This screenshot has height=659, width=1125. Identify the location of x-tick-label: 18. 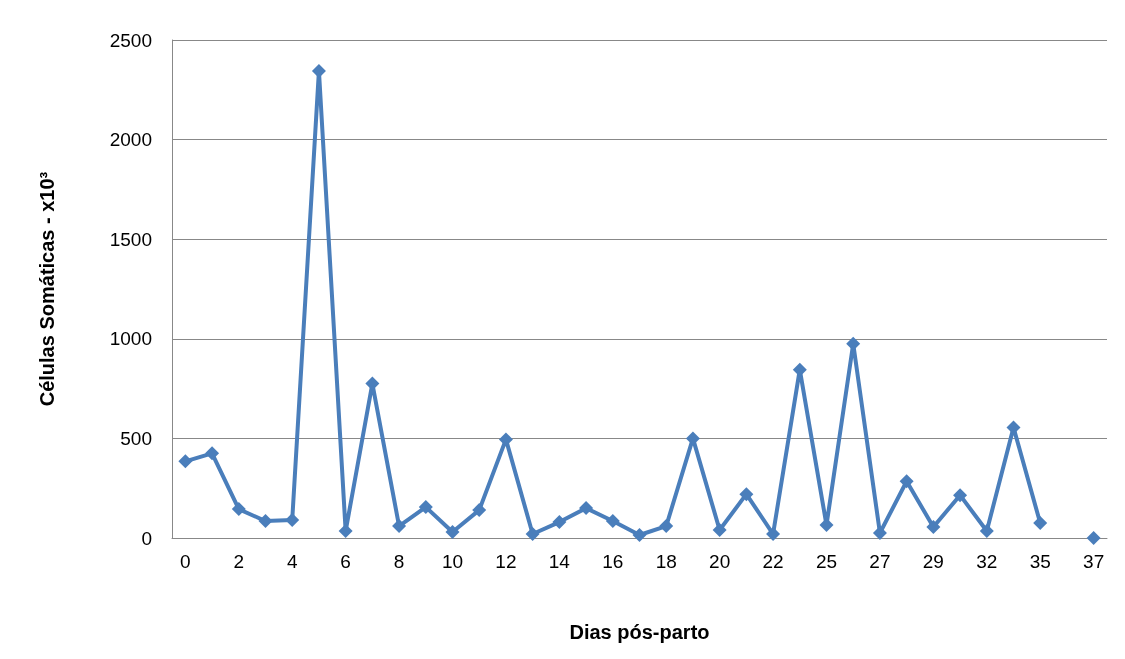
(666, 561).